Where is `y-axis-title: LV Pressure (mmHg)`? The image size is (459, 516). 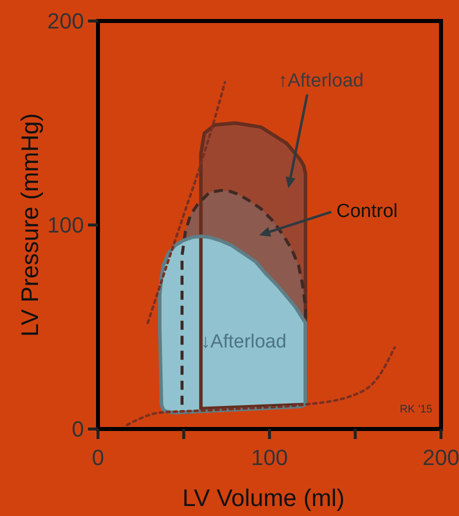 y-axis-title: LV Pressure (mmHg) is located at coordinates (30, 225).